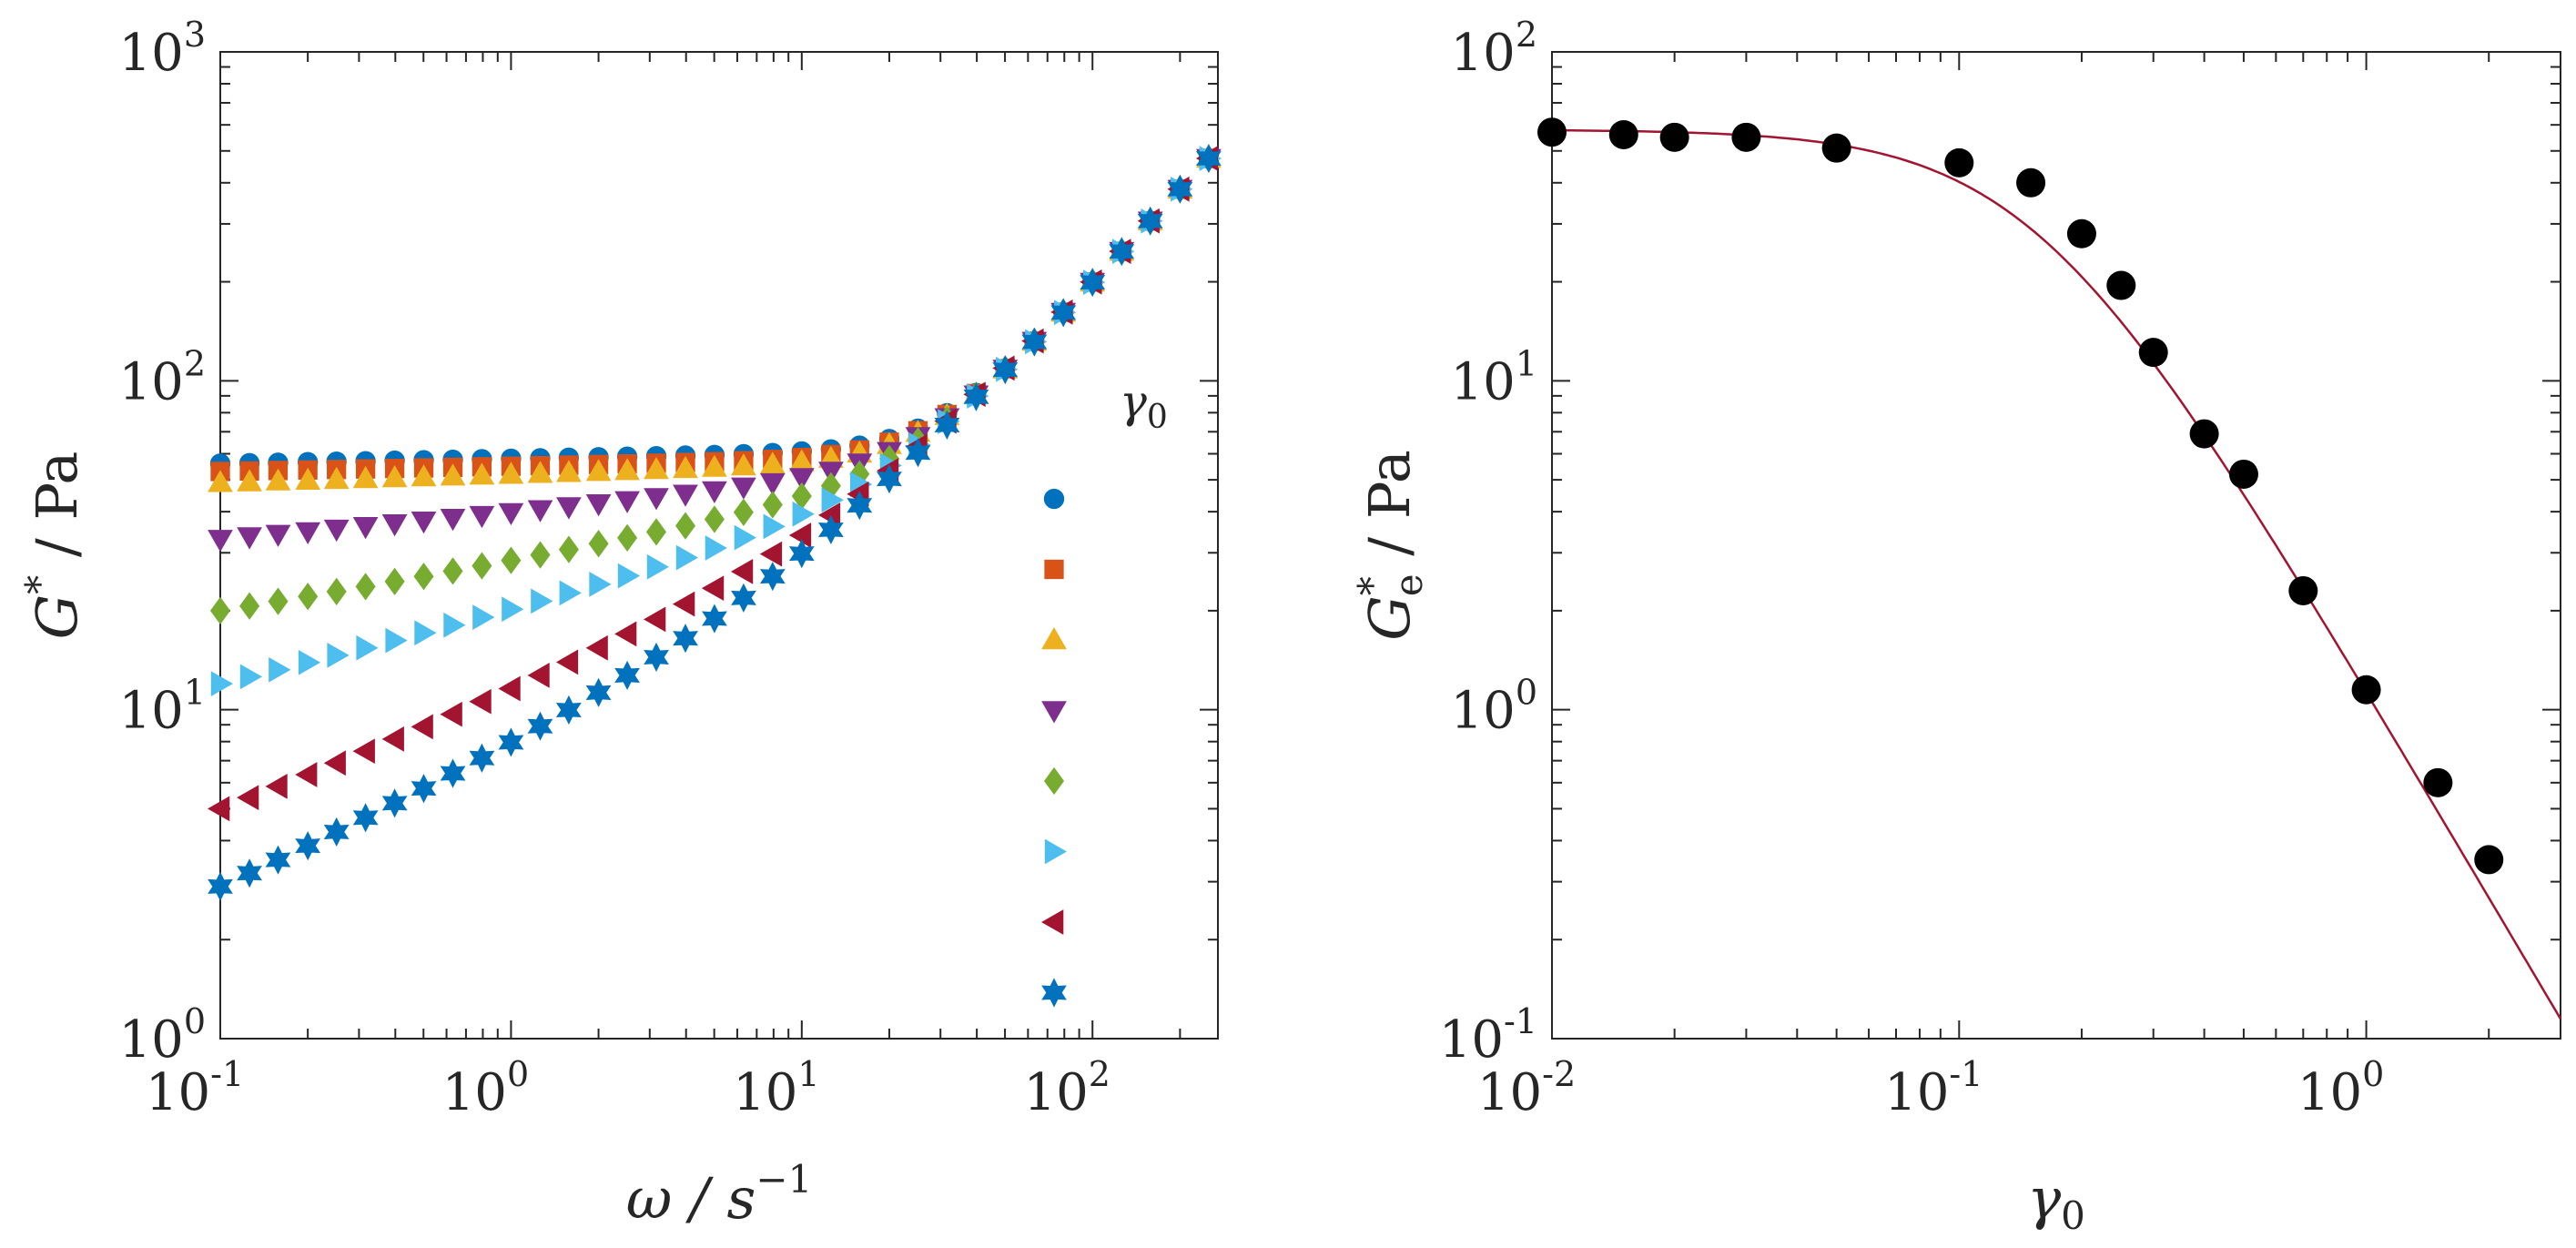 The height and width of the screenshot is (1248, 2576). What do you see at coordinates (195, 35) in the screenshot?
I see `tick-exponent: 3` at bounding box center [195, 35].